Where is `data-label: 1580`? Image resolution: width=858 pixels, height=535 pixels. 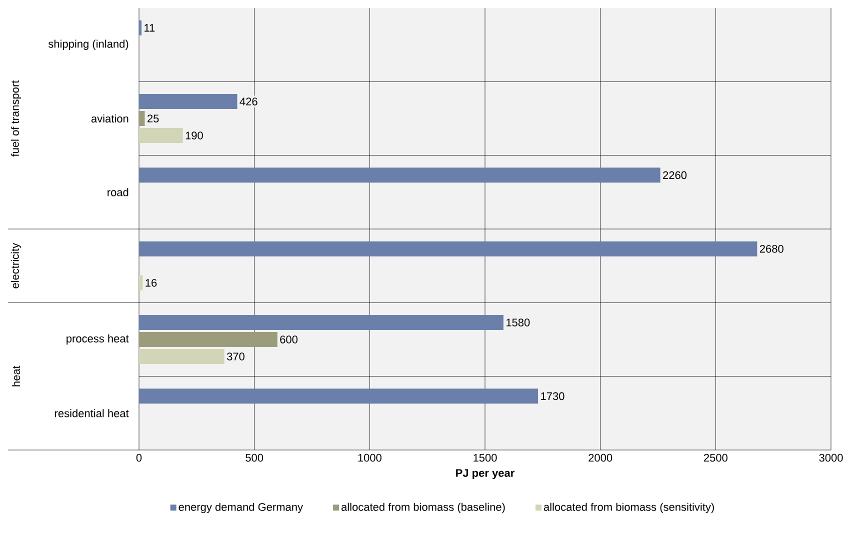 data-label: 1580 is located at coordinates (518, 322).